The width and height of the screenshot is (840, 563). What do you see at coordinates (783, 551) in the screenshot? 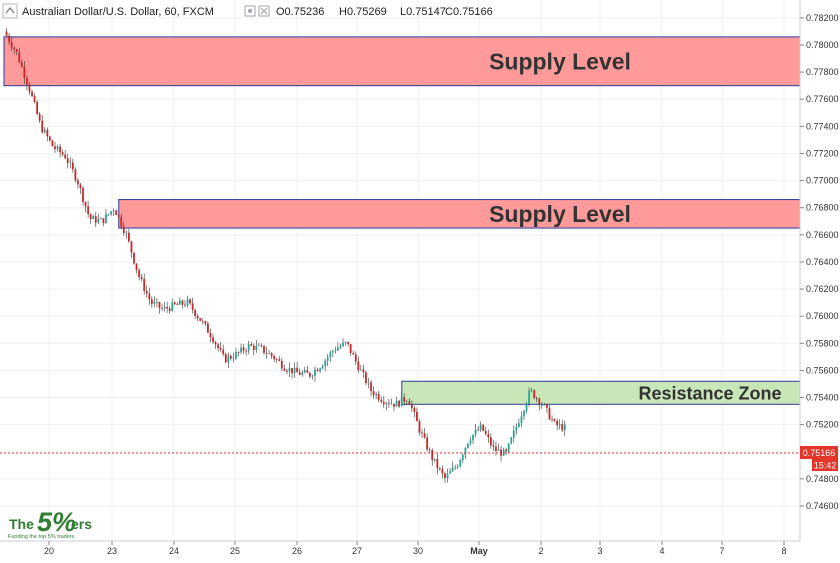
I see `x-tick-label: 8` at bounding box center [783, 551].